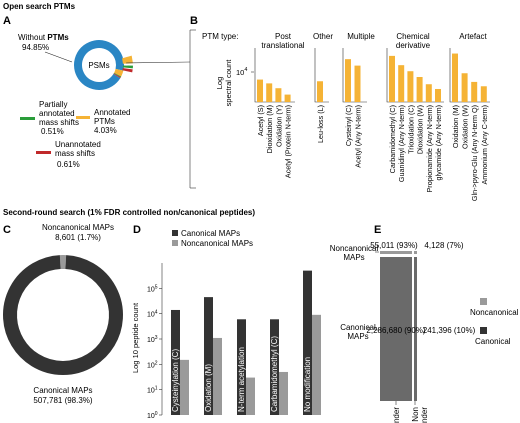  I want to click on panel-b-bar-label: Trioxidation (C), so click(410, 129).